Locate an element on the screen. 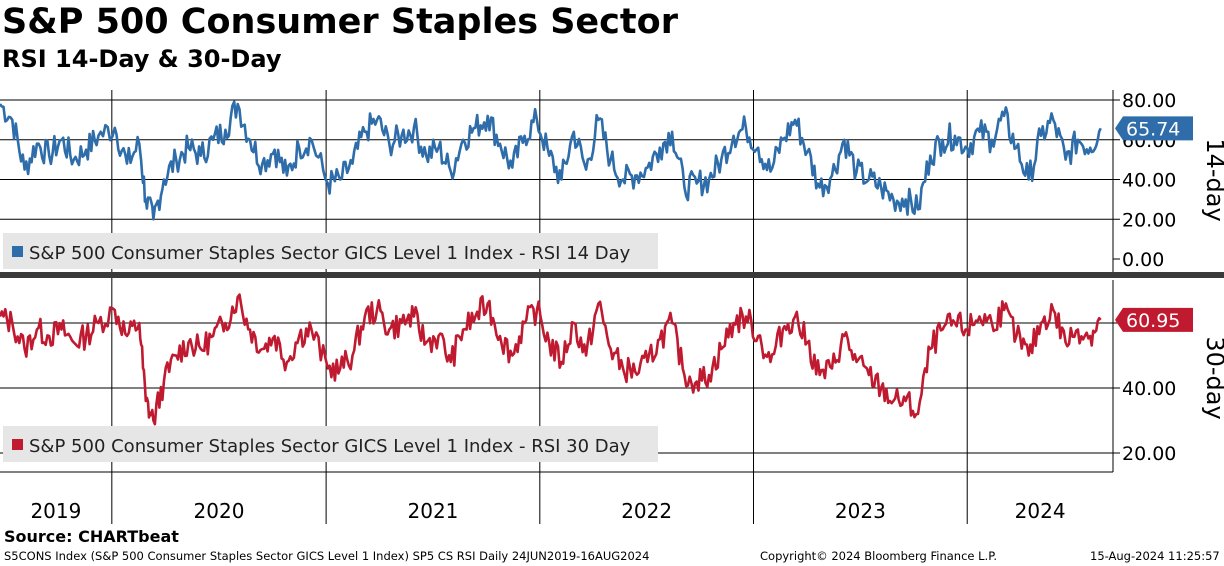 This screenshot has height=566, width=1224. footer-copyright: Copyright© 2024 Bloomberg Finance L.P. is located at coordinates (878, 556).